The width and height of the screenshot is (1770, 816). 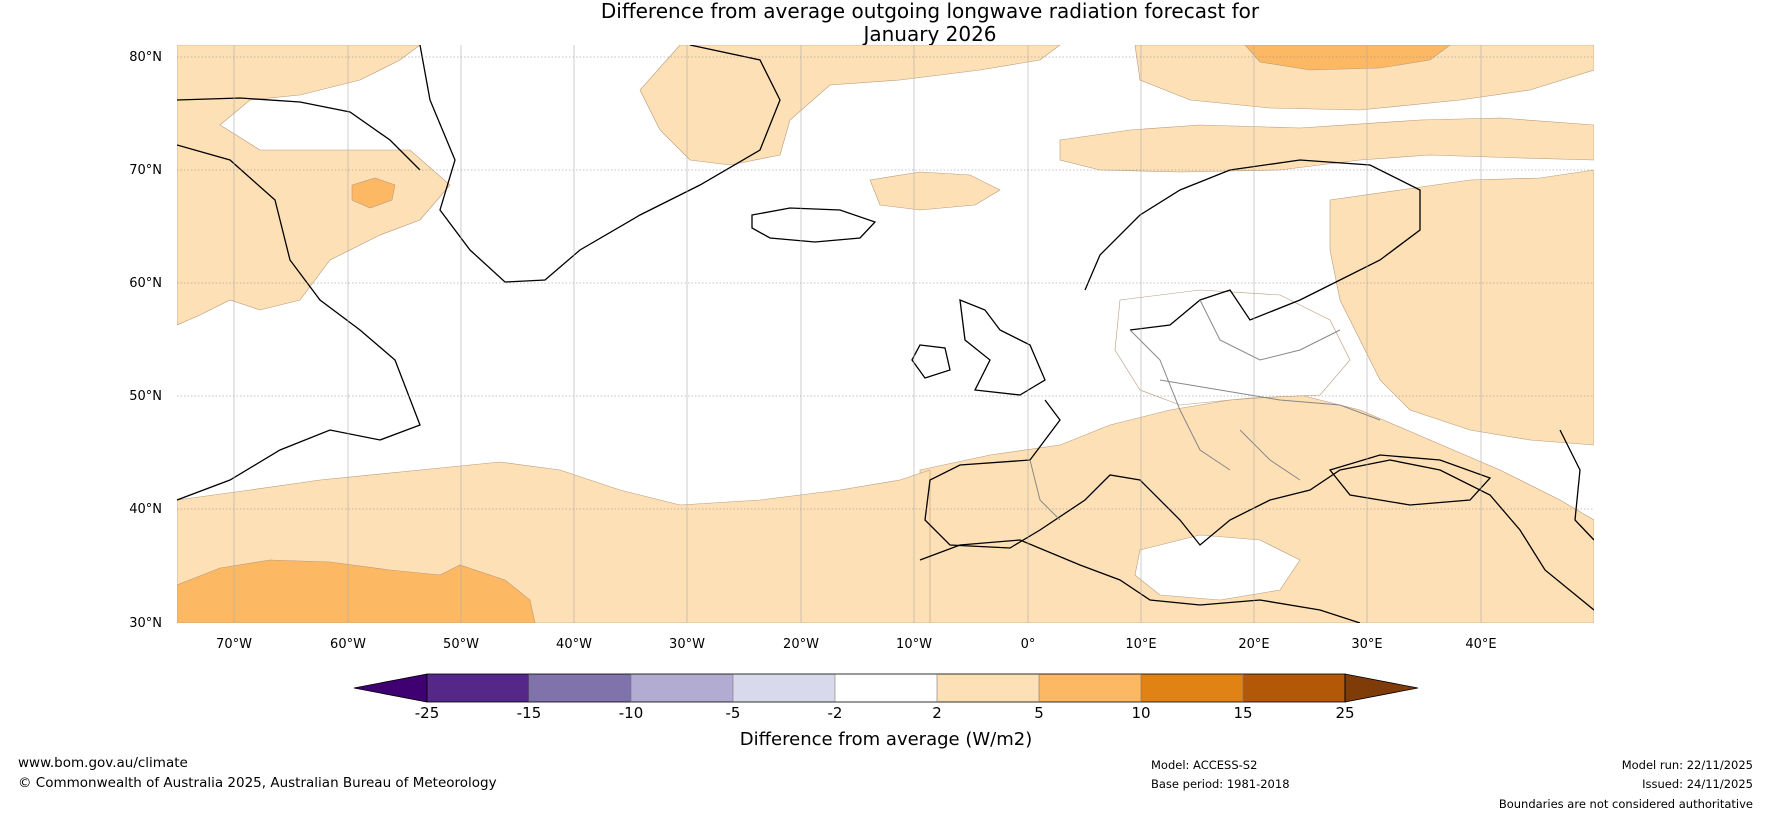 I want to click on colorbar-tick: -2, so click(x=835, y=713).